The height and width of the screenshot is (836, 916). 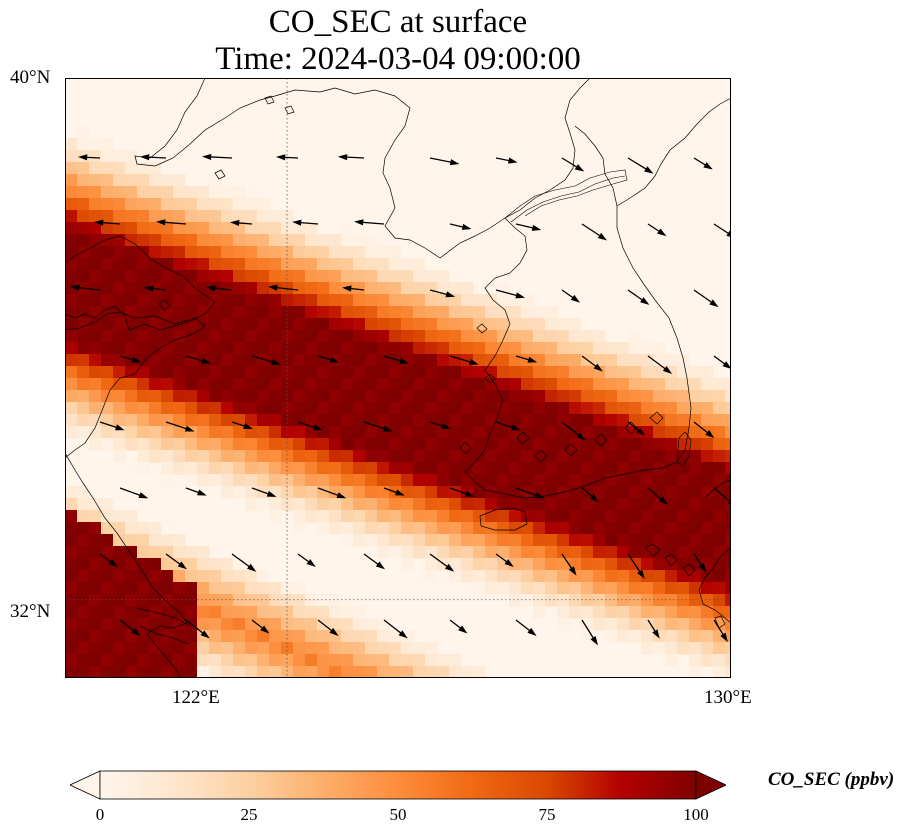 What do you see at coordinates (398, 22) in the screenshot?
I see `map-title: CO_SEC at surface` at bounding box center [398, 22].